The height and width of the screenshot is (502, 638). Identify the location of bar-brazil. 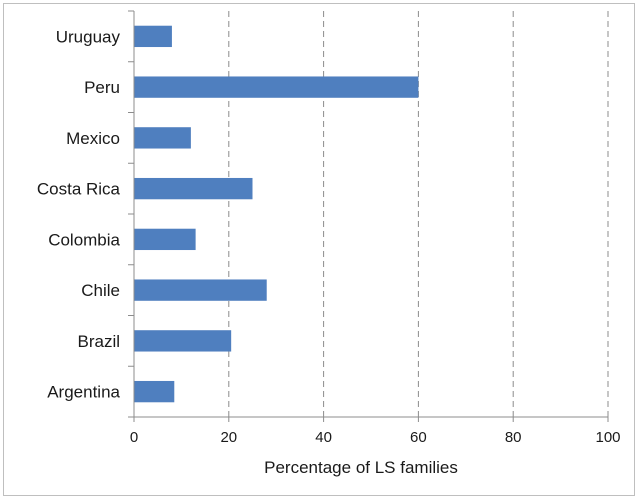
(183, 341).